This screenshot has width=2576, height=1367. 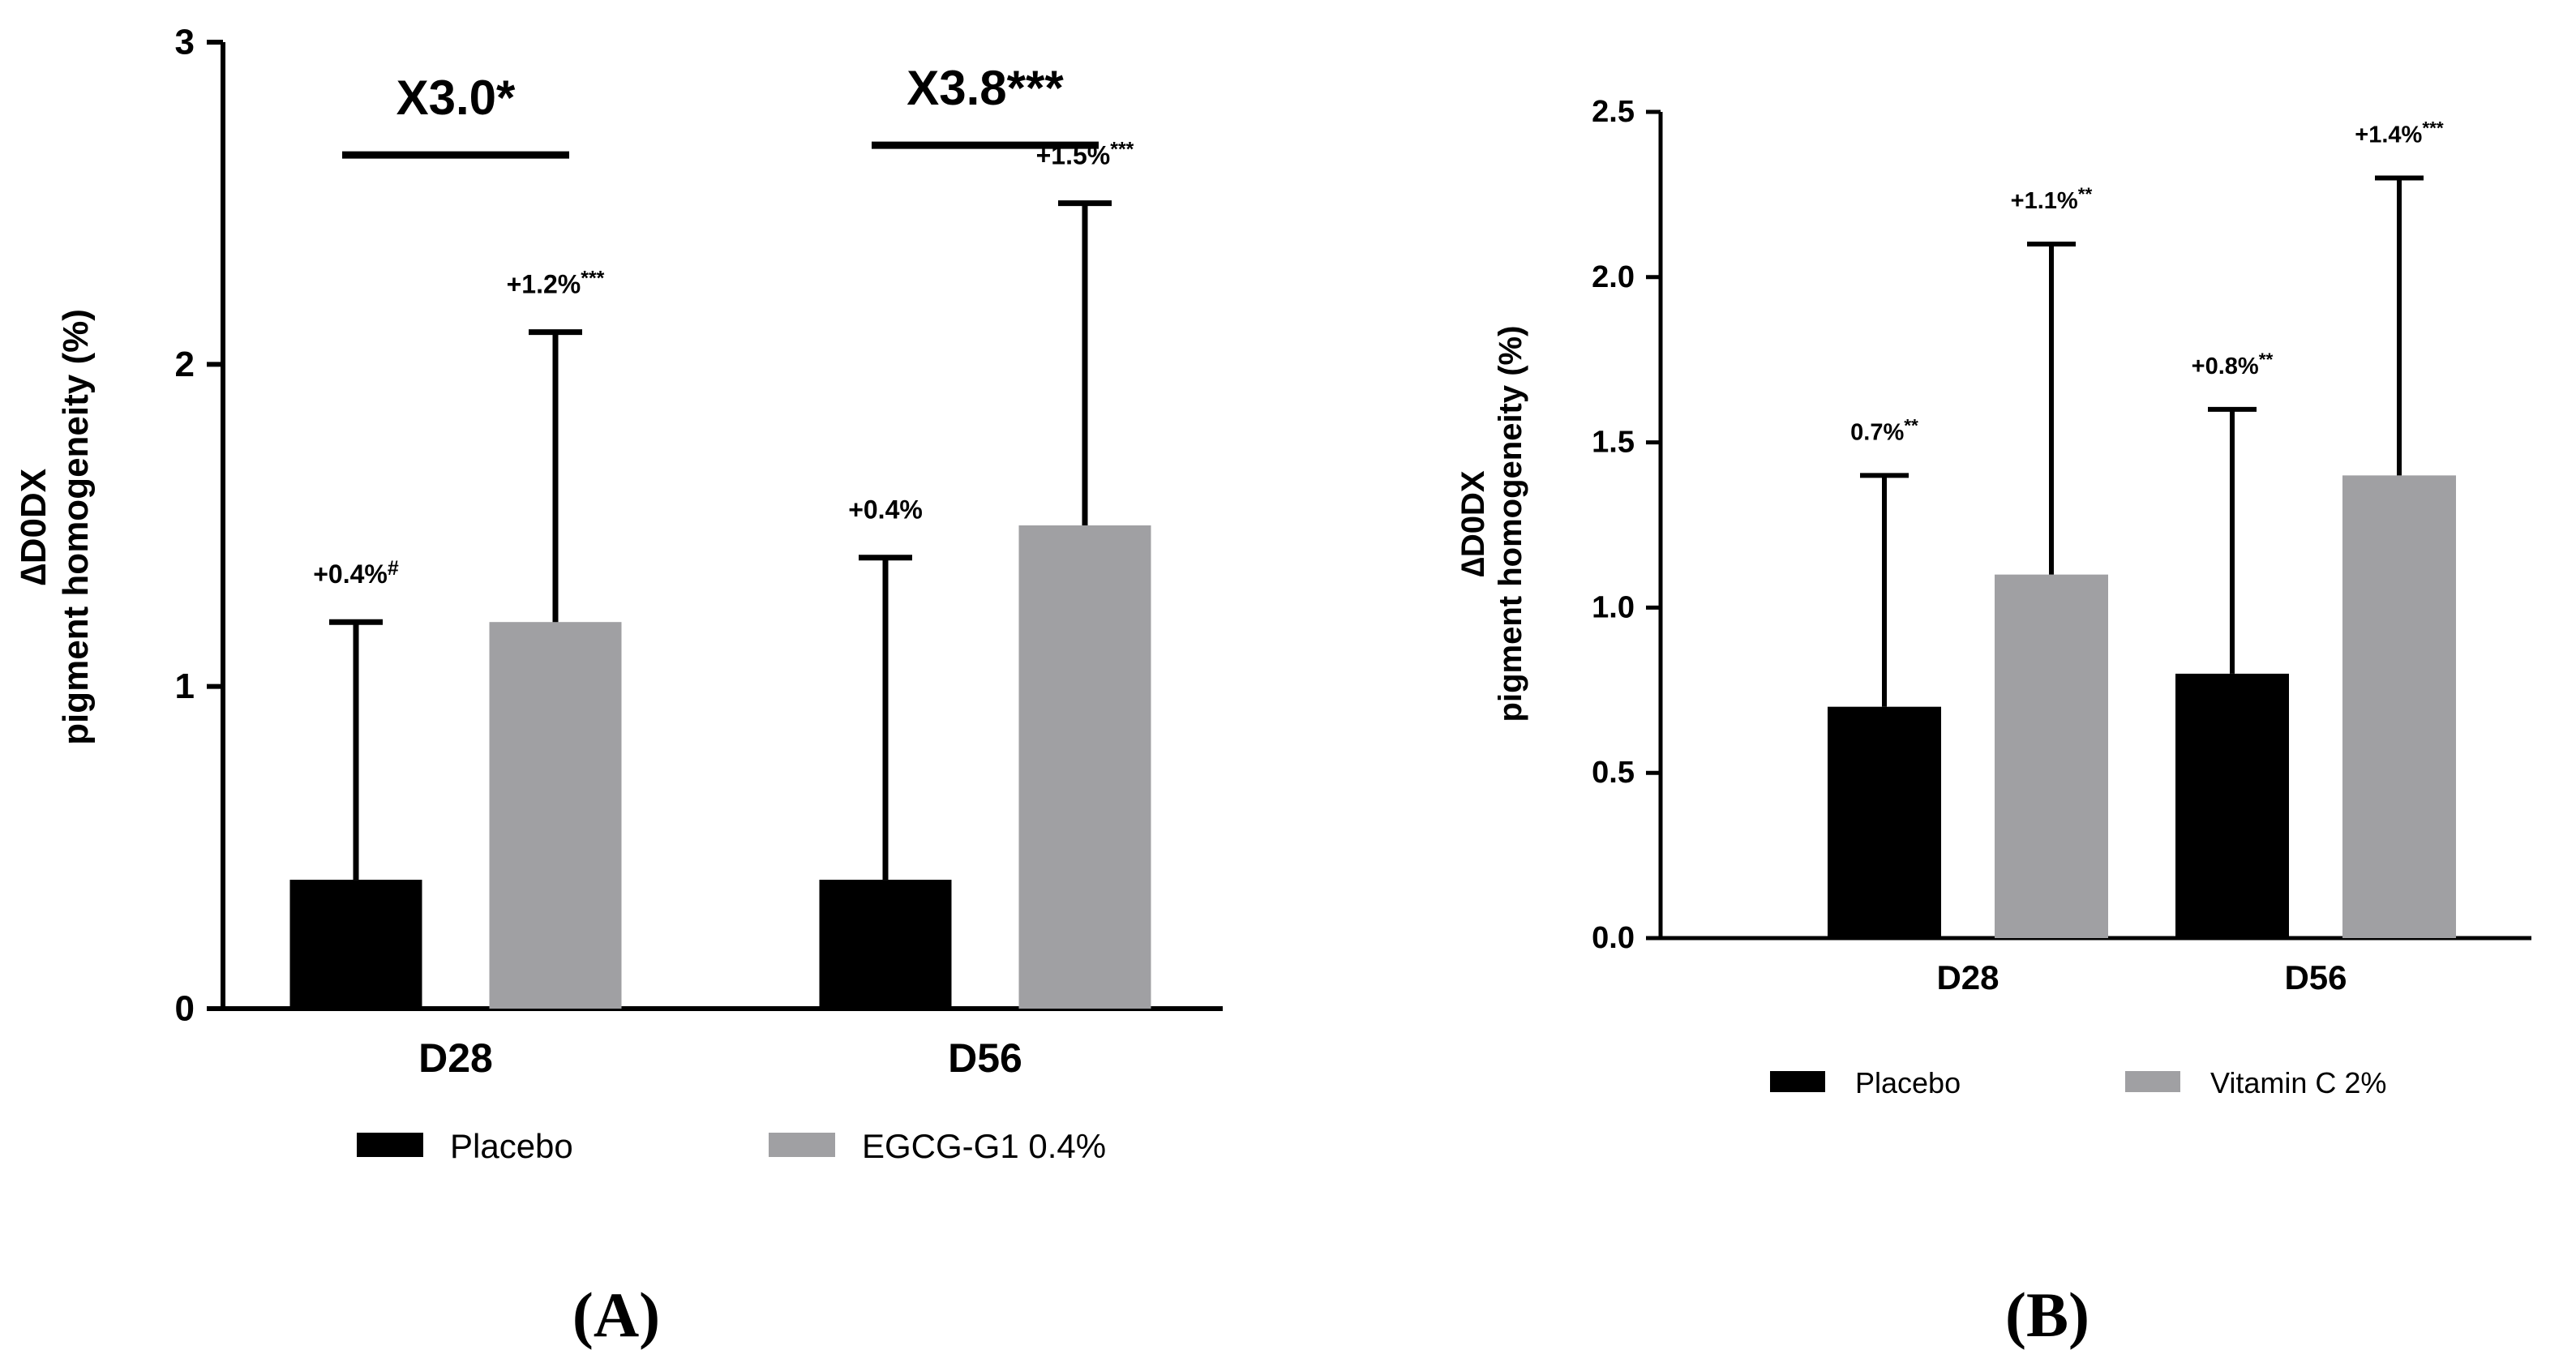 What do you see at coordinates (1085, 362) in the screenshot?
I see `error-bar-egcg-d56` at bounding box center [1085, 362].